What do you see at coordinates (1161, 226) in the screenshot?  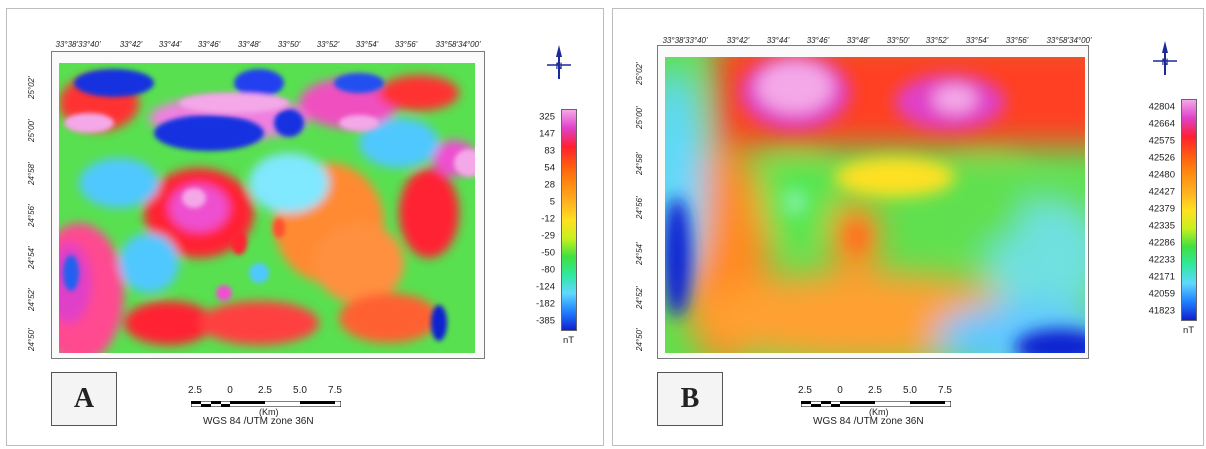 I see `legend-value: 42335` at bounding box center [1161, 226].